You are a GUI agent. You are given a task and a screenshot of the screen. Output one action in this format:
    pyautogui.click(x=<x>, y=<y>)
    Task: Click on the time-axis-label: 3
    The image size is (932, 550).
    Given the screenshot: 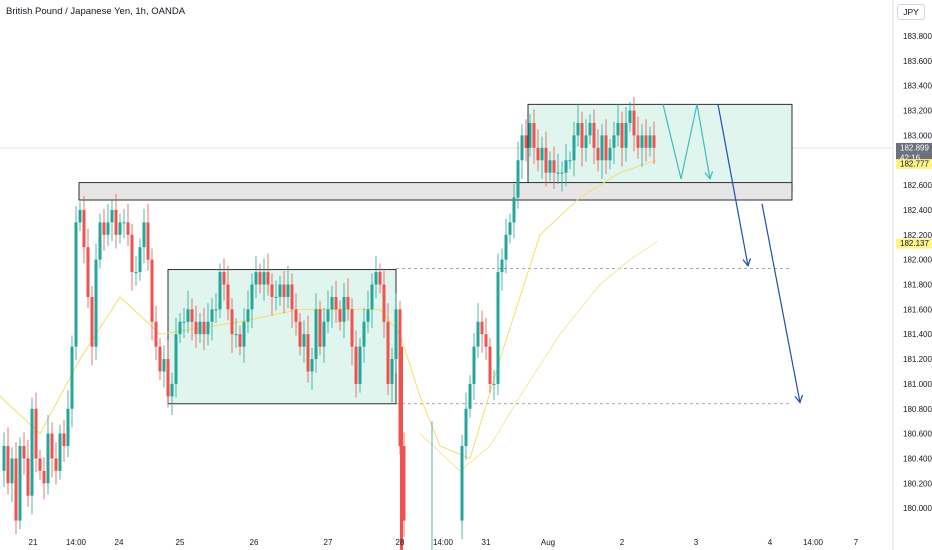 What is the action you would take?
    pyautogui.click(x=696, y=542)
    